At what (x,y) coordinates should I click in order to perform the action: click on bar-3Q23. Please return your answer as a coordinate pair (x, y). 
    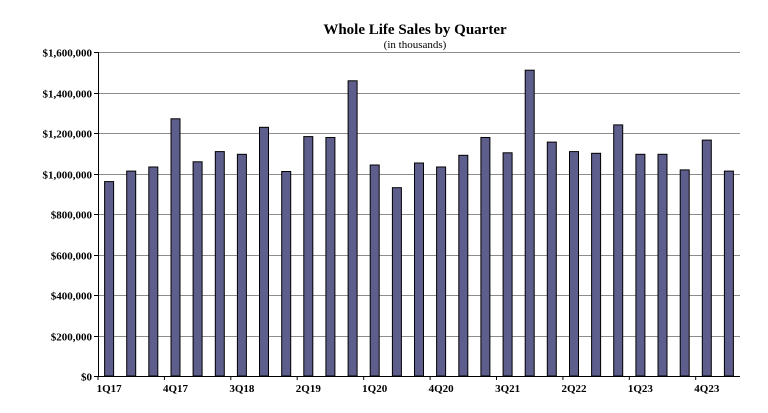
    Looking at the image, I should click on (684, 273).